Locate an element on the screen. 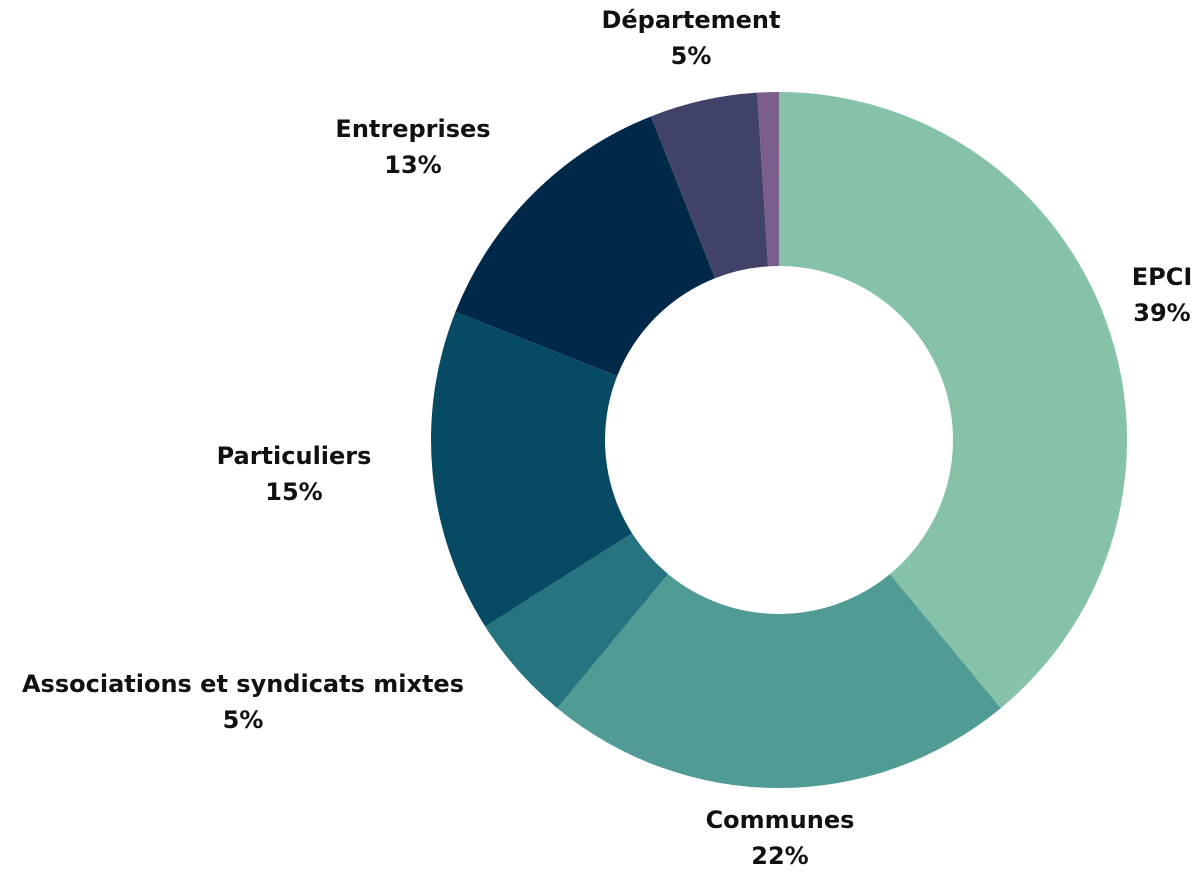  slice-name-label: EPCI is located at coordinates (1162, 277).